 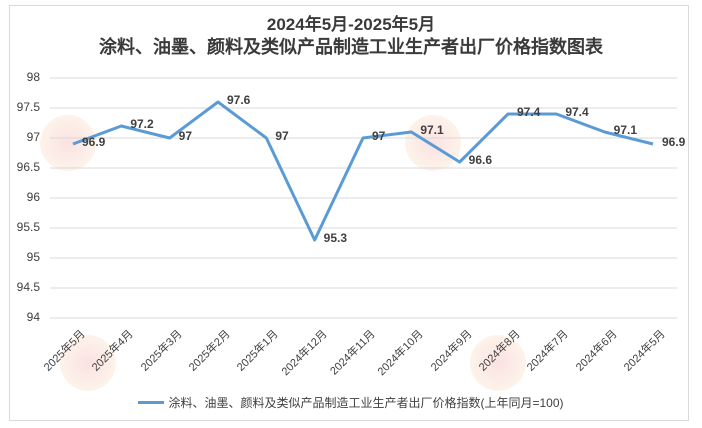 What do you see at coordinates (480, 160) in the screenshot?
I see `data-label: 96.6` at bounding box center [480, 160].